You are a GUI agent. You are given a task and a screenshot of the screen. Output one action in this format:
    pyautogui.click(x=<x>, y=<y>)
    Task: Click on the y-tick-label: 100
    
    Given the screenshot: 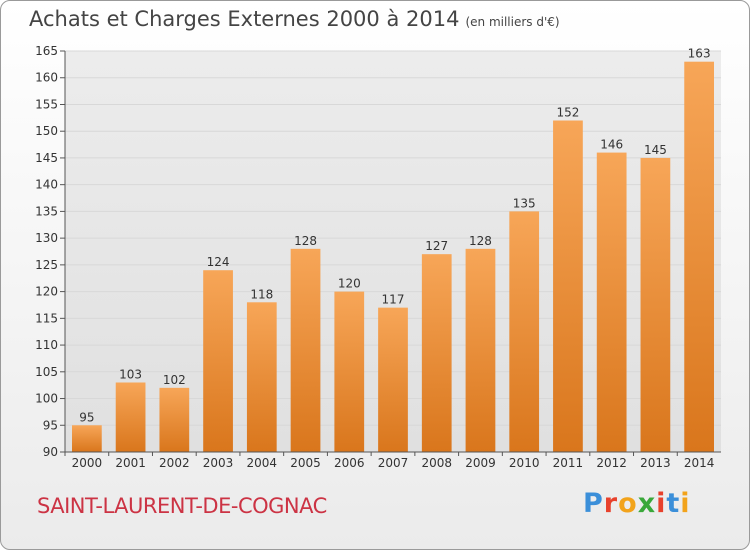 What is the action you would take?
    pyautogui.click(x=46, y=399)
    